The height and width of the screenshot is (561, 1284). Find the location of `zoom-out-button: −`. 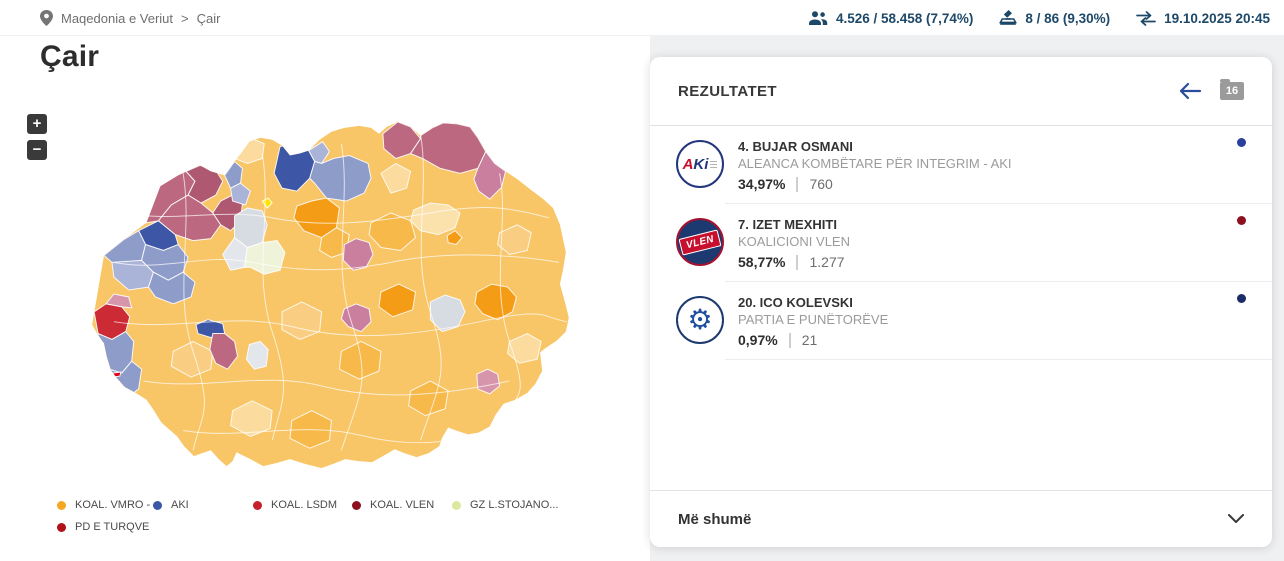

zoom-out-button: − is located at coordinates (37, 150).